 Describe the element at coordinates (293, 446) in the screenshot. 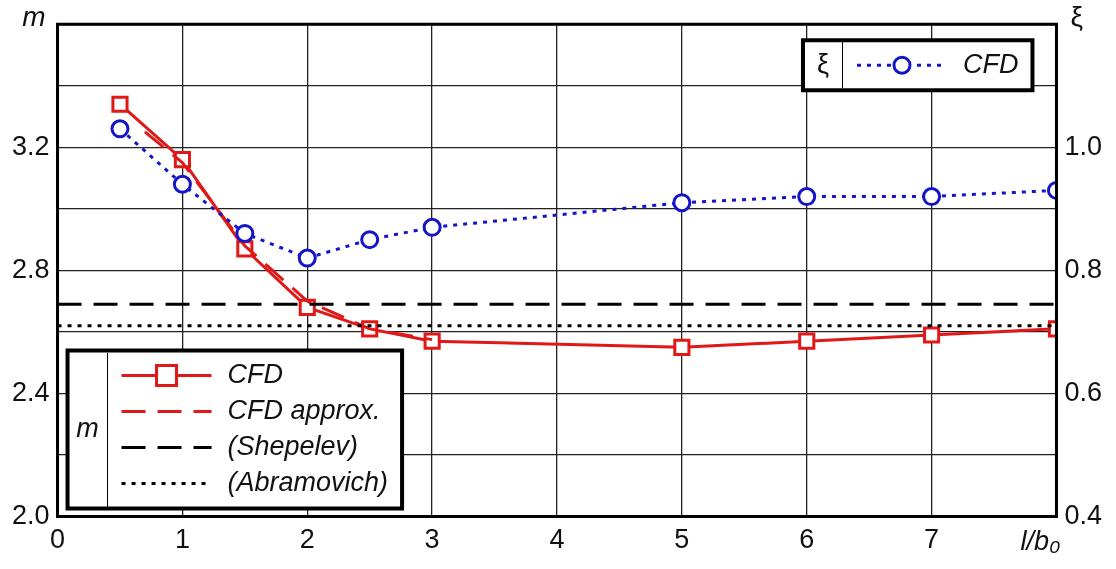

I see `legend-label: (Shepelev)` at that location.